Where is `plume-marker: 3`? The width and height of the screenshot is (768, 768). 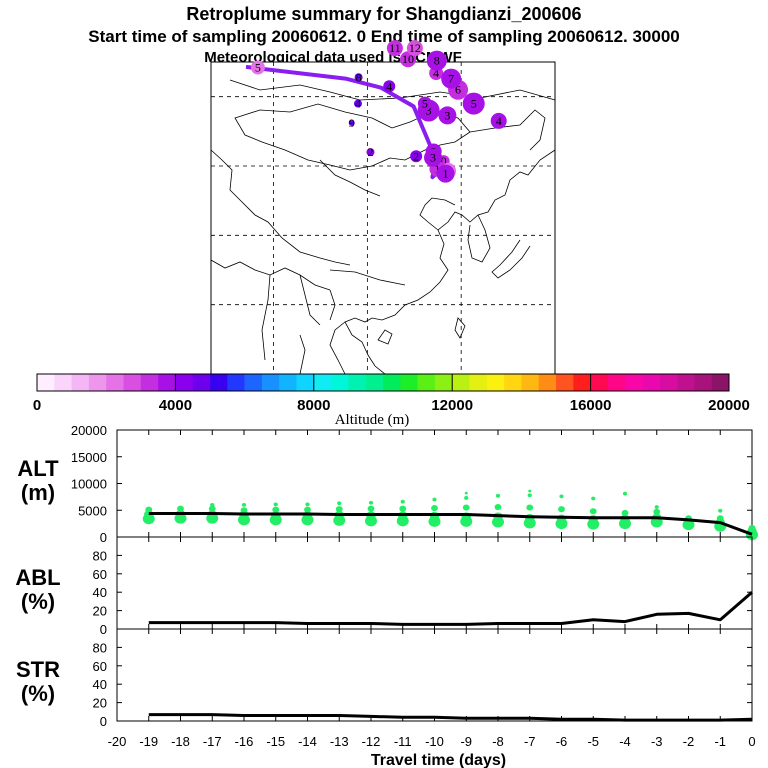 plume-marker: 3 is located at coordinates (433, 157).